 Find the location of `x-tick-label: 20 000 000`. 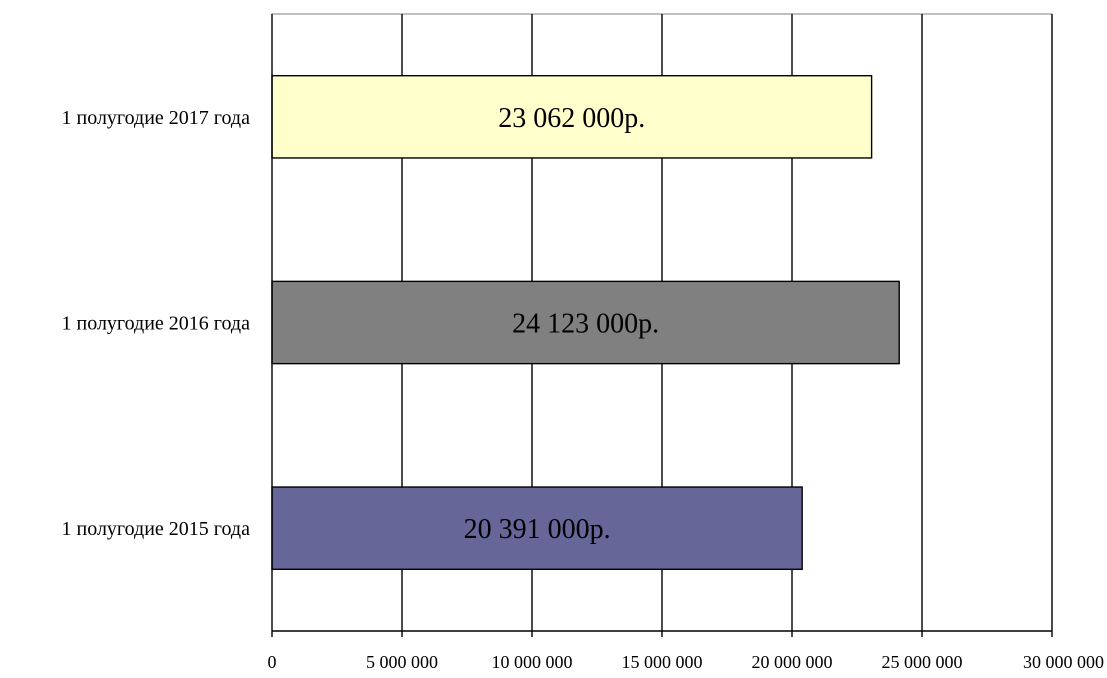

x-tick-label: 20 000 000 is located at coordinates (792, 662).